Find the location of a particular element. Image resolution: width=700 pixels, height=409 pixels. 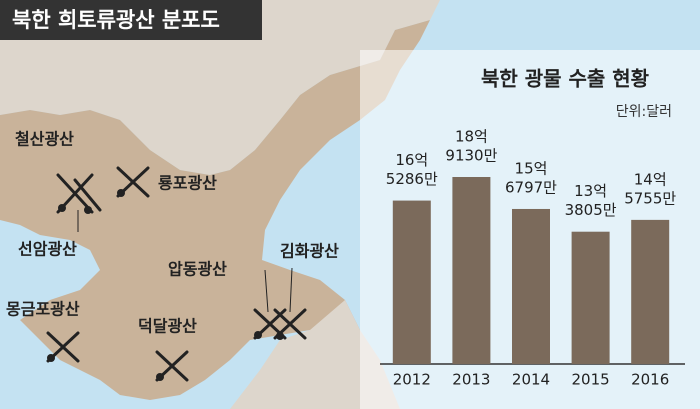

x-tick-label: 2015 is located at coordinates (591, 380).